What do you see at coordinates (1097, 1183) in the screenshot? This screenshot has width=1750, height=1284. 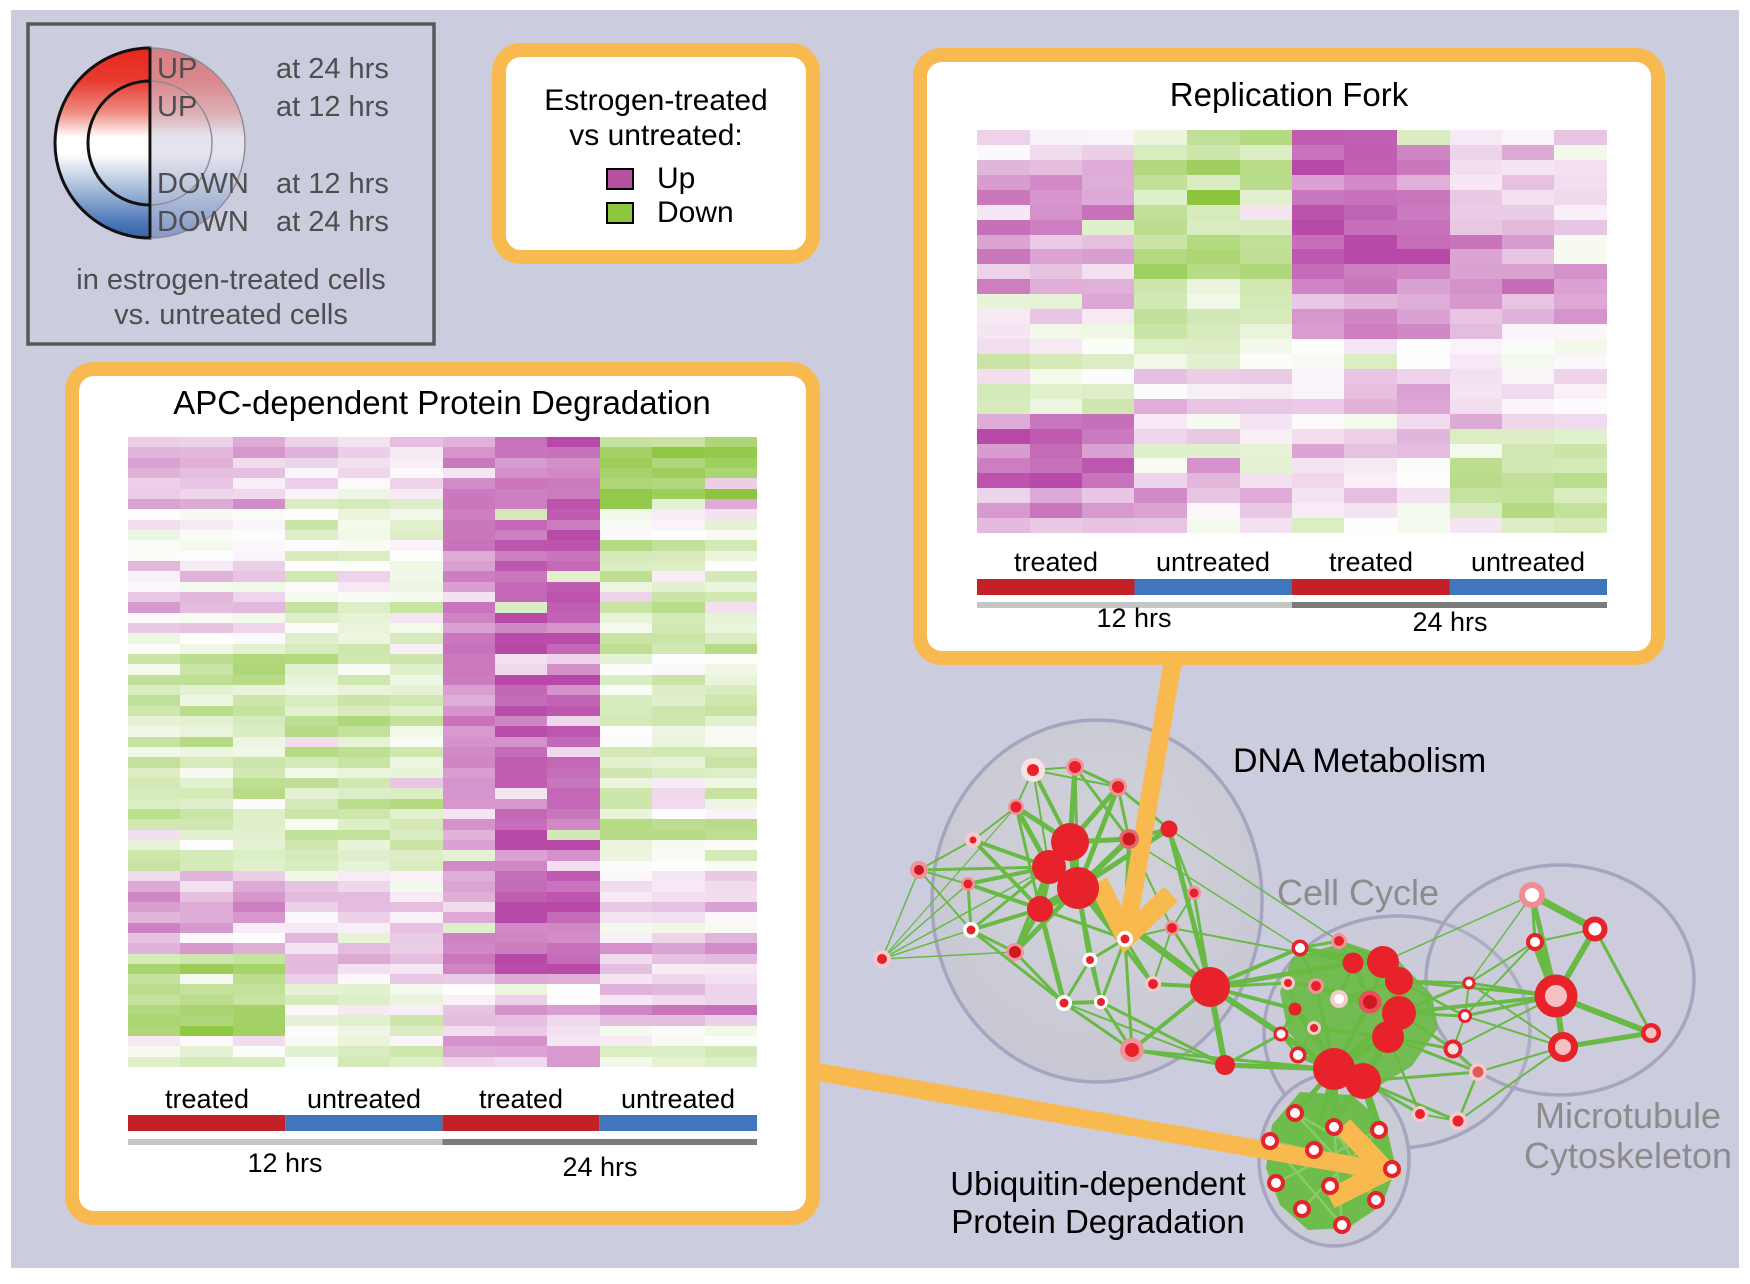 I see `svg-text: Ubiquitin-dependent` at bounding box center [1097, 1183].